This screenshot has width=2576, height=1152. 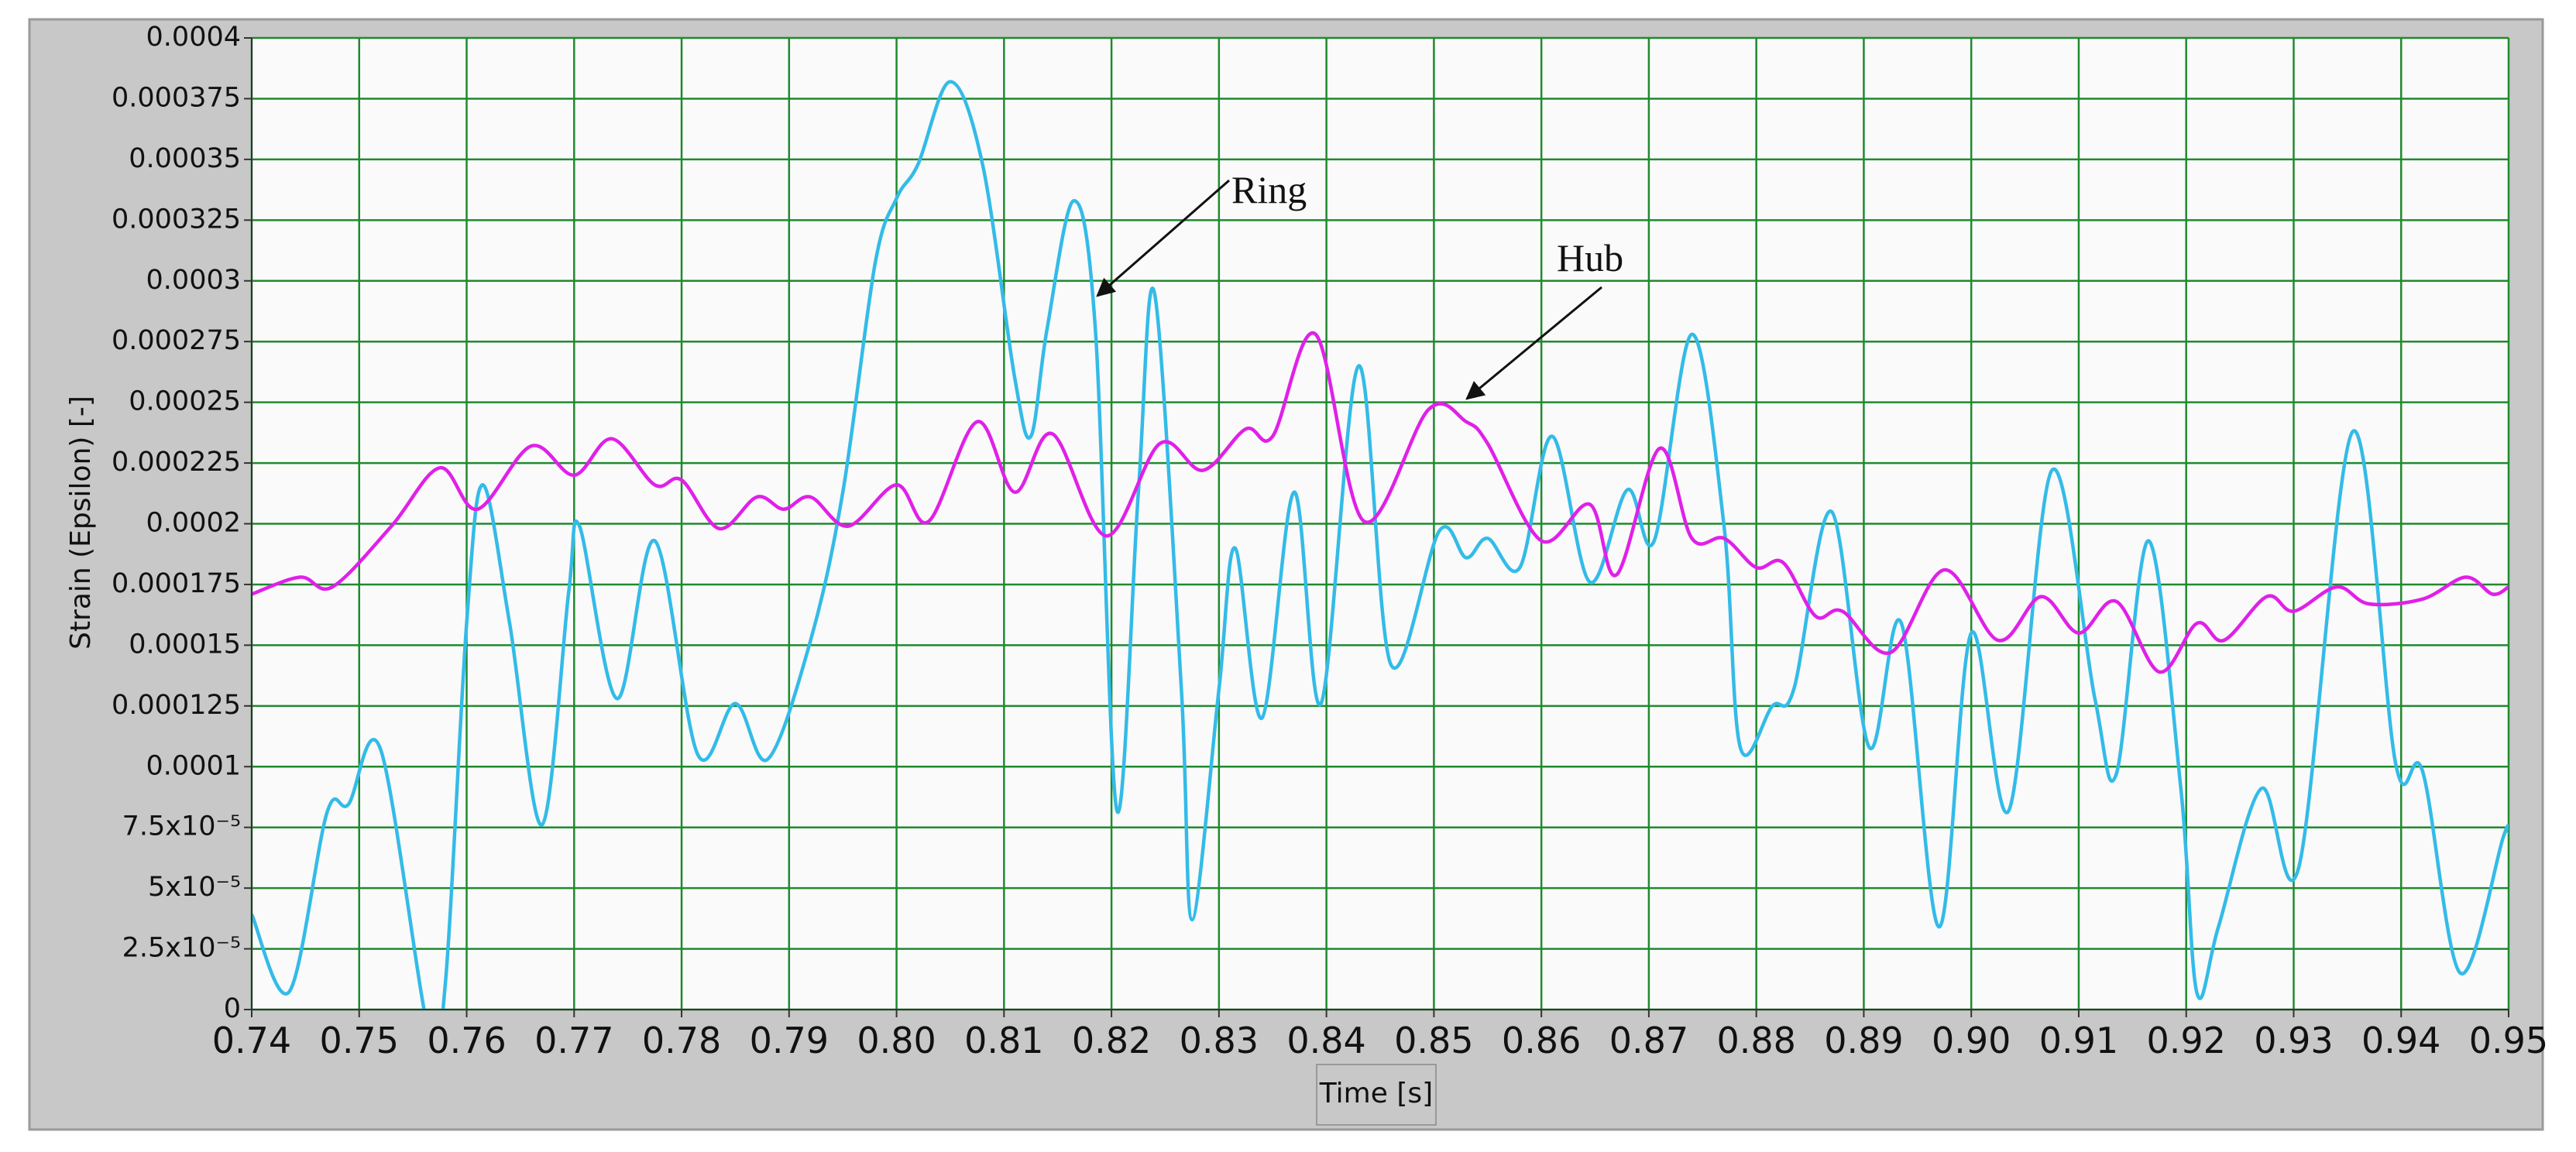 What do you see at coordinates (185, 644) in the screenshot?
I see `y-tick-label: 0.00015` at bounding box center [185, 644].